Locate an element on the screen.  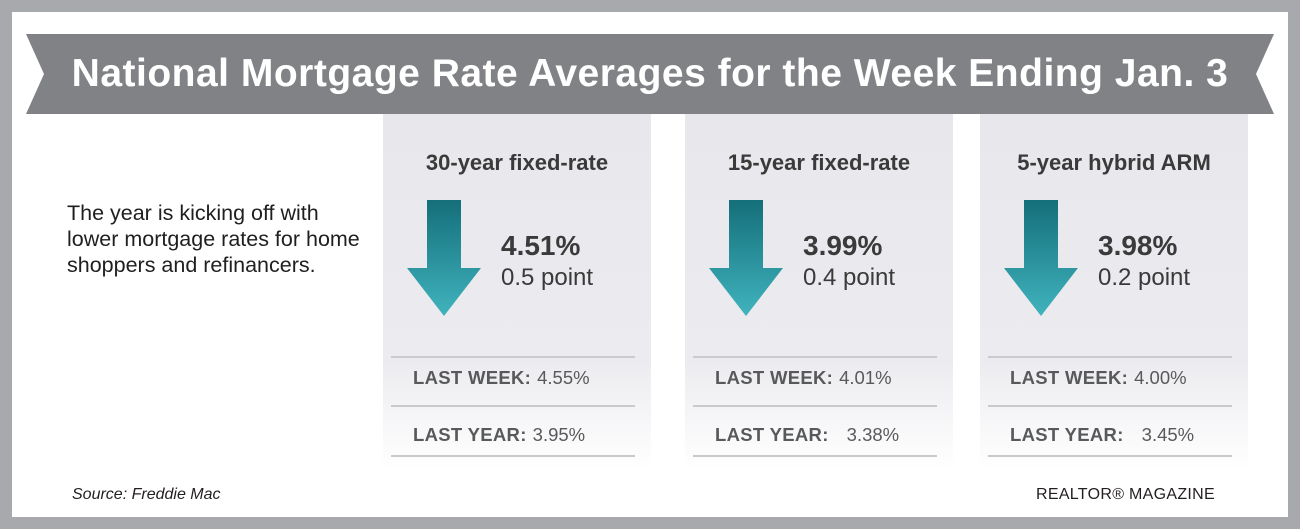
banner-ribbon-shape is located at coordinates (650, 74).